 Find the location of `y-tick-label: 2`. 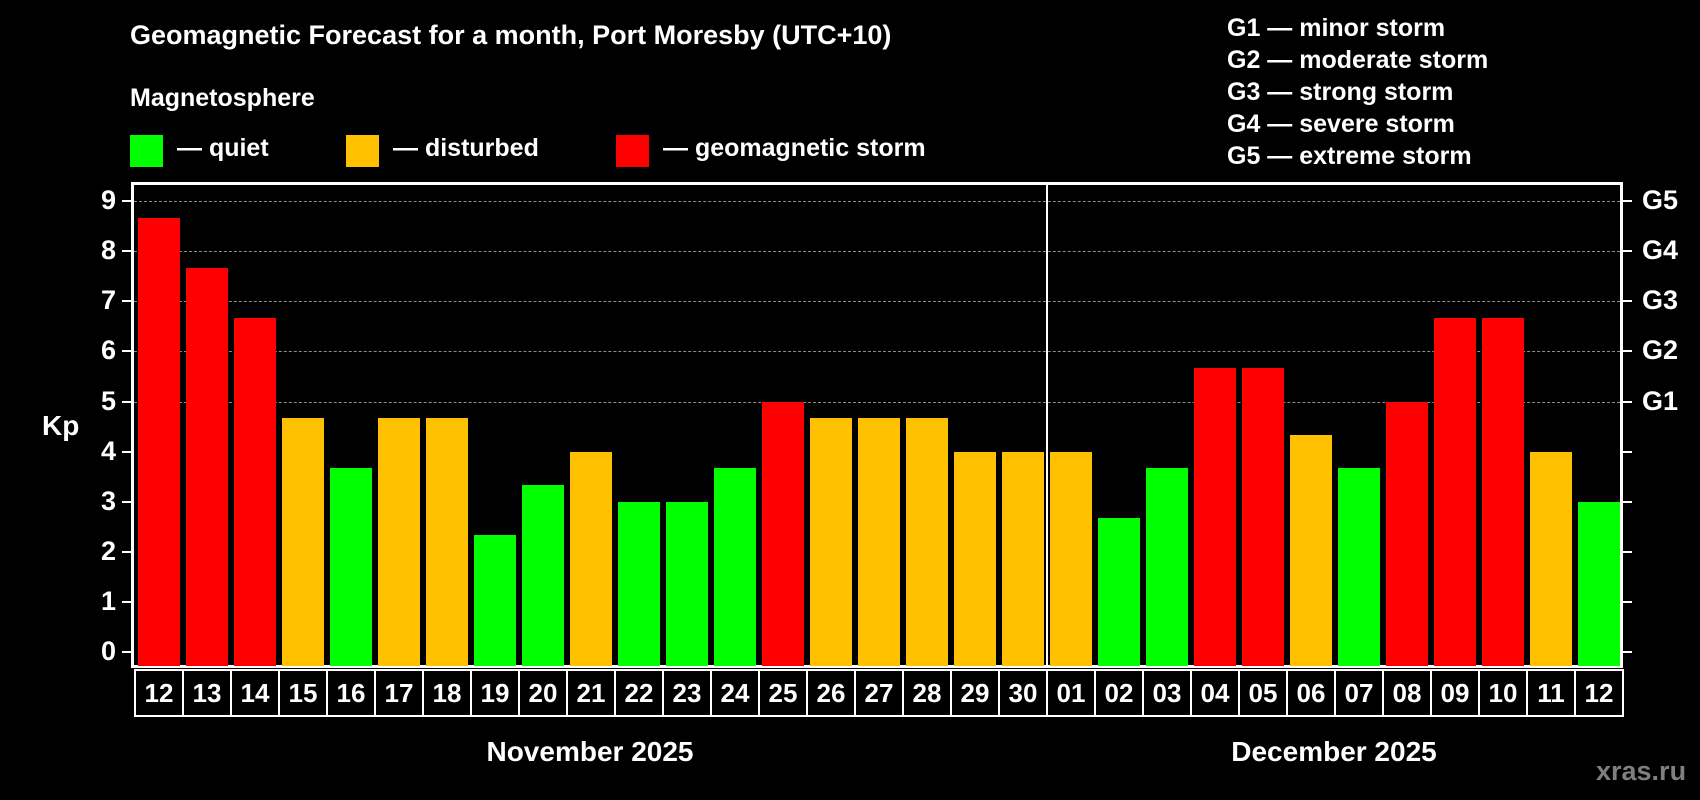

y-tick-label: 2 is located at coordinates (108, 551).